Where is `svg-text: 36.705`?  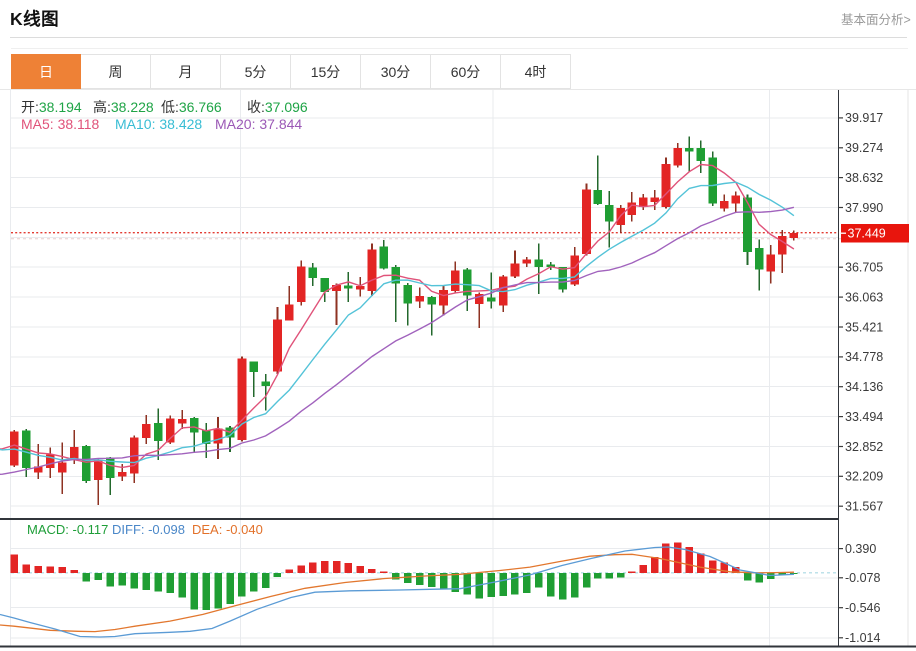
svg-text: 36.705 is located at coordinates (864, 268).